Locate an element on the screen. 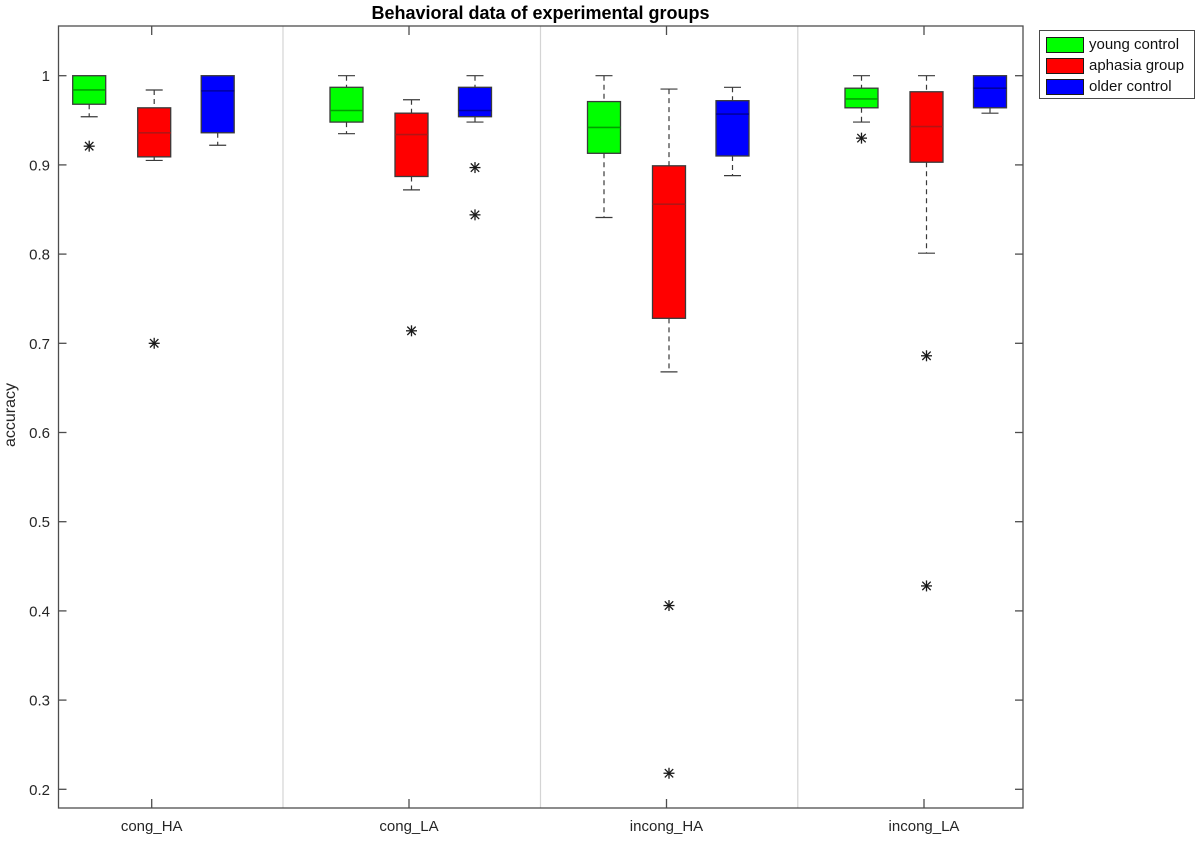 This screenshot has width=1200, height=843. box-aphasia-group-incong-la is located at coordinates (926, 333).